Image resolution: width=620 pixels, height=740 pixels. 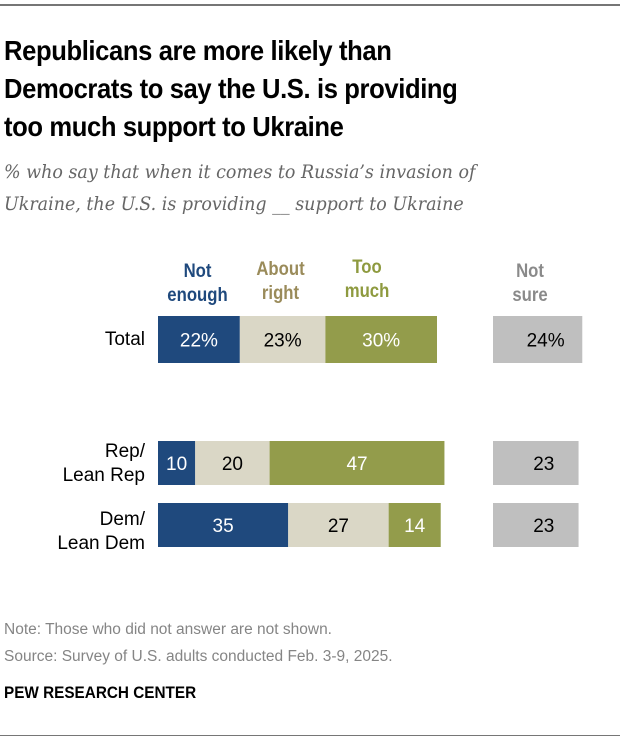 I want to click on legend-not-sure: Not sure, so click(x=530, y=284).